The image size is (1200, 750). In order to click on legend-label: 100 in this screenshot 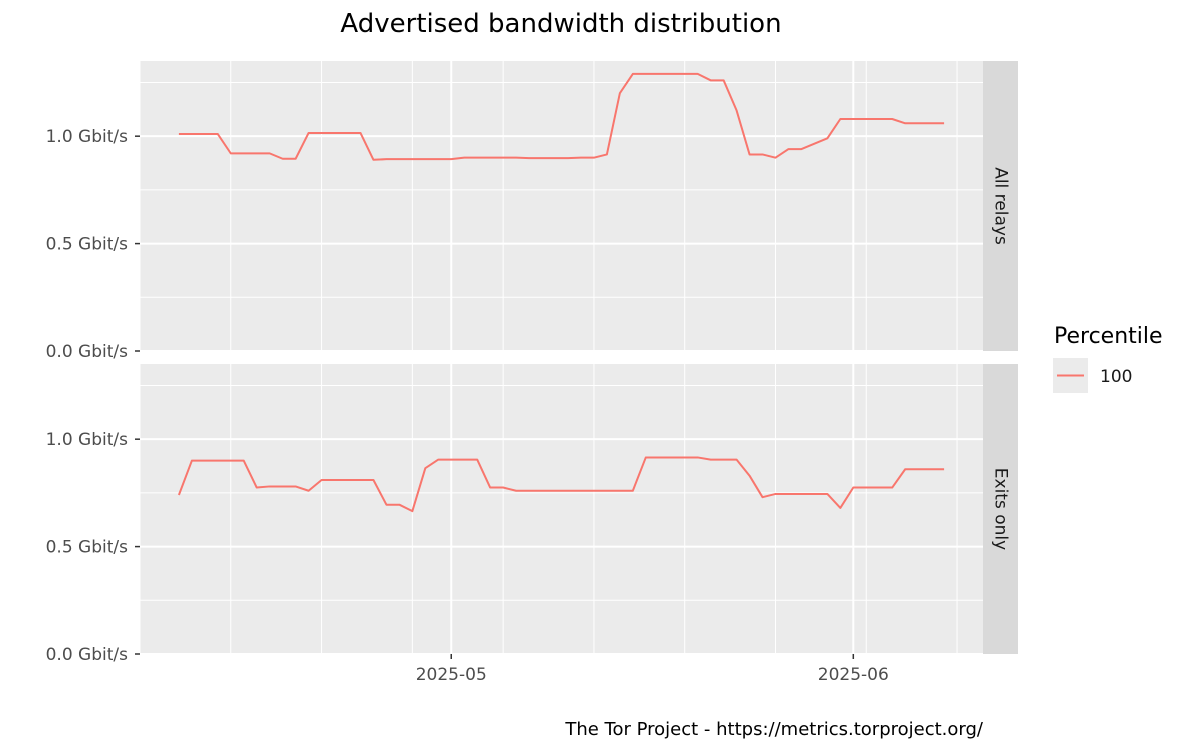, I will do `click(1116, 377)`.